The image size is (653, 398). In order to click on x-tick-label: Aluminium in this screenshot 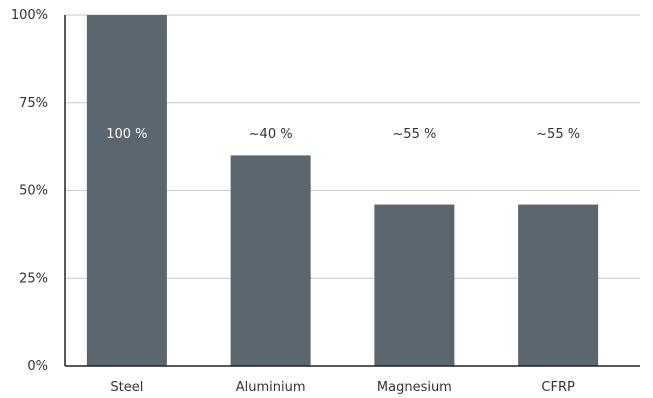, I will do `click(271, 387)`.